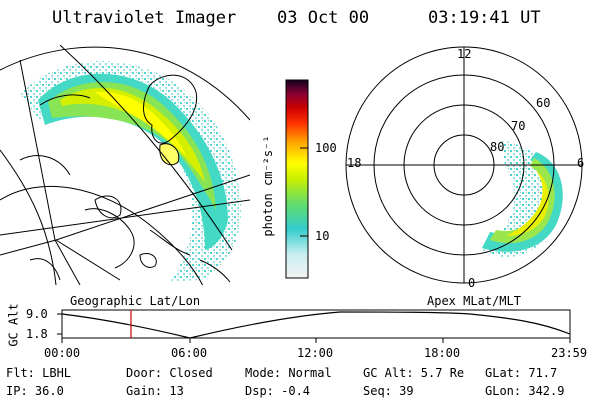 The height and width of the screenshot is (400, 600). I want to click on xtick-0000: 00:00, so click(62, 353).